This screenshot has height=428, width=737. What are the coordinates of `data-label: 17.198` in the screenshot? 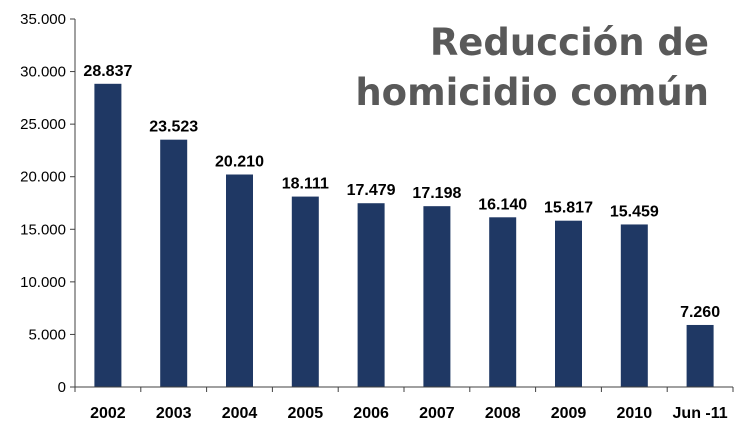 It's located at (436, 193).